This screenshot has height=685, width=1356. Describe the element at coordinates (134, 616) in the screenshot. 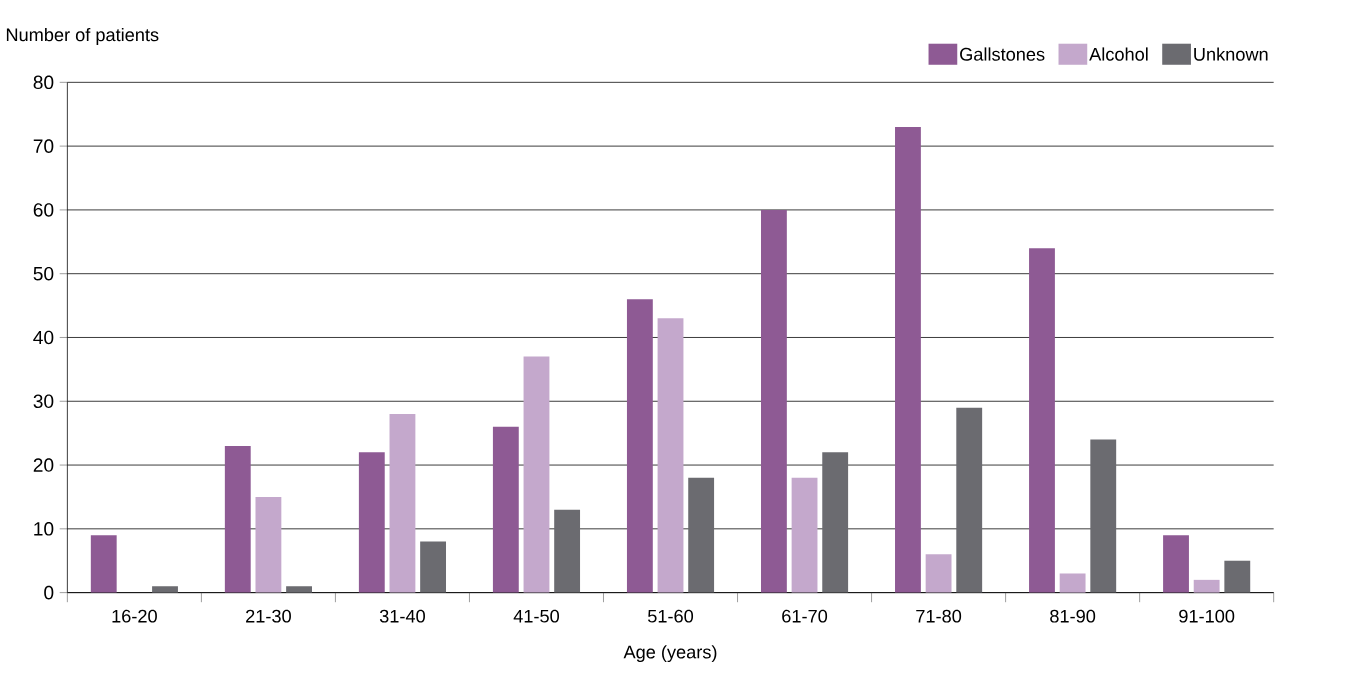

I see `x-tick-label: 16-20` at that location.